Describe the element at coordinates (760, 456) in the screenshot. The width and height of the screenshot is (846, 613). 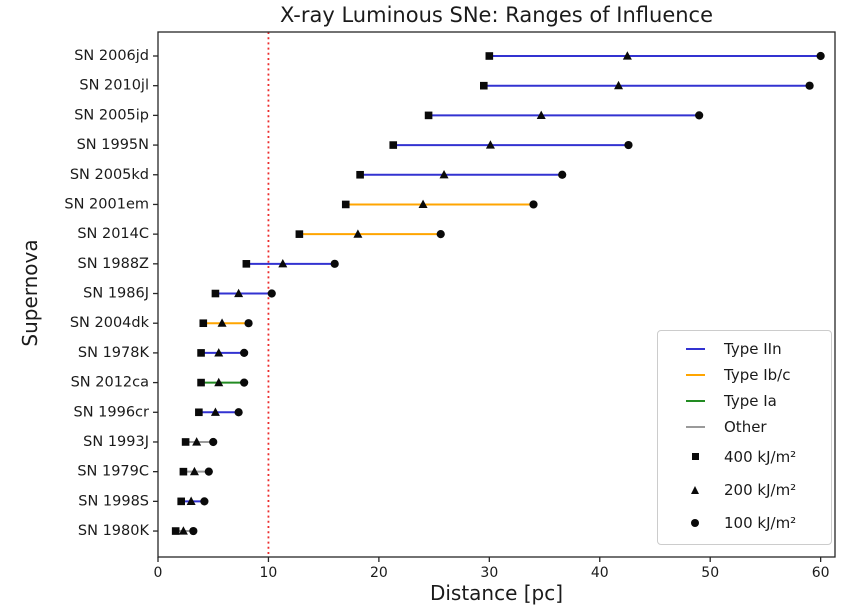
I see `legend-label: 400 kJ/m²` at that location.